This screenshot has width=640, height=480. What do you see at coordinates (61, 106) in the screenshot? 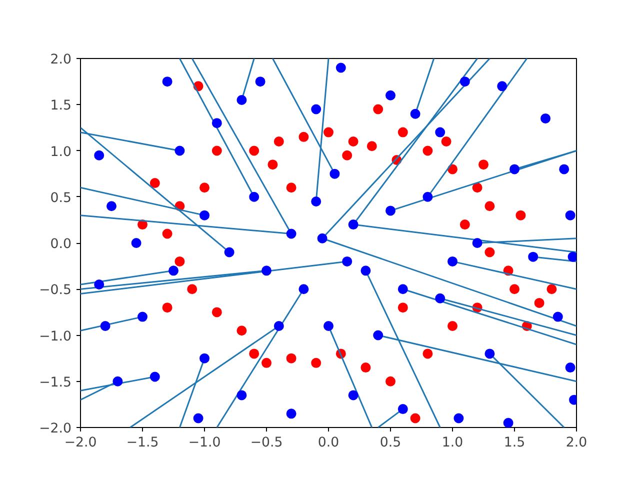
I see `y-tick-label: 1.5` at bounding box center [61, 106].